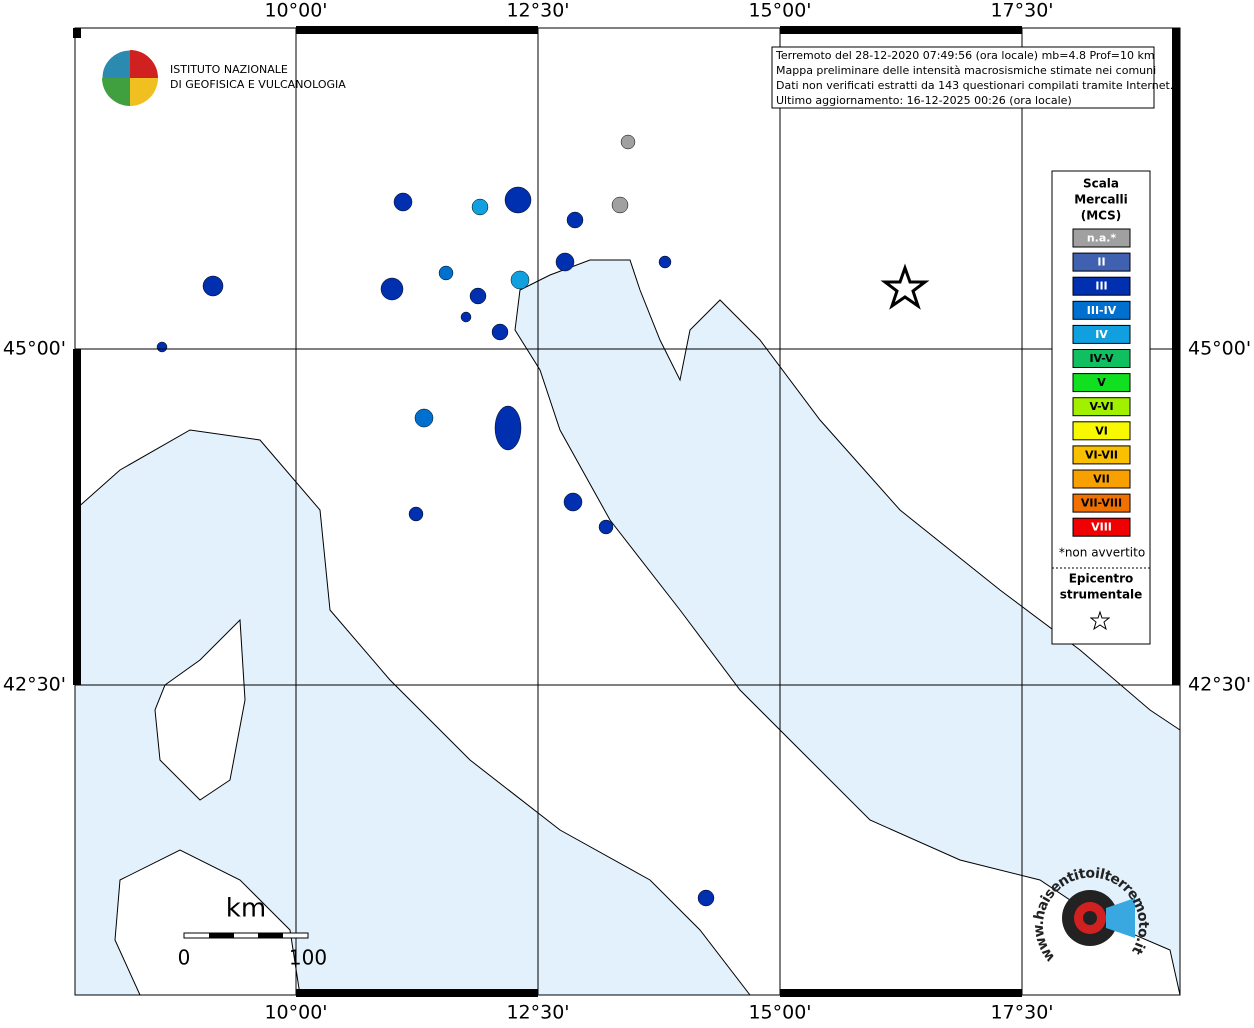 The width and height of the screenshot is (1254, 1028). Describe the element at coordinates (1101, 184) in the screenshot. I see `legend-title: Scala` at that location.